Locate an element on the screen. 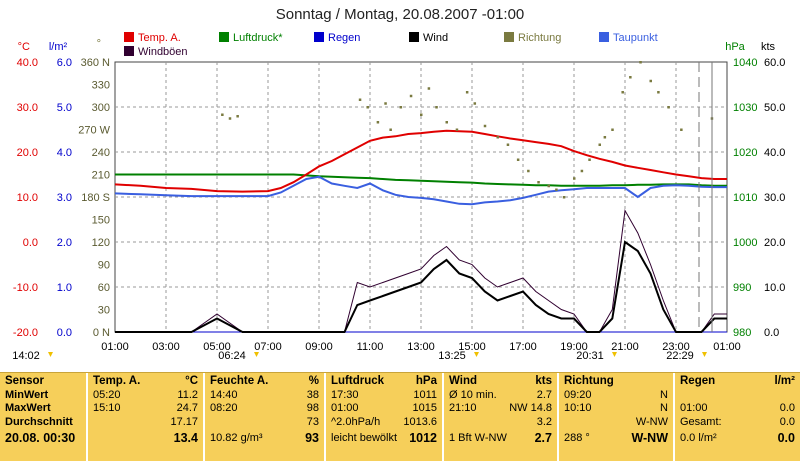  pressure-tick-label: 1000 is located at coordinates (745, 243).